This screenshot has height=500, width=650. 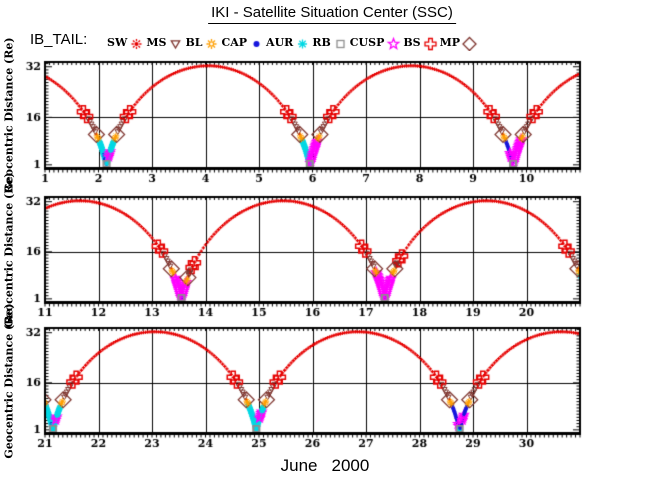 What do you see at coordinates (257, 43) in the screenshot?
I see `cap-symbol-icon` at bounding box center [257, 43].